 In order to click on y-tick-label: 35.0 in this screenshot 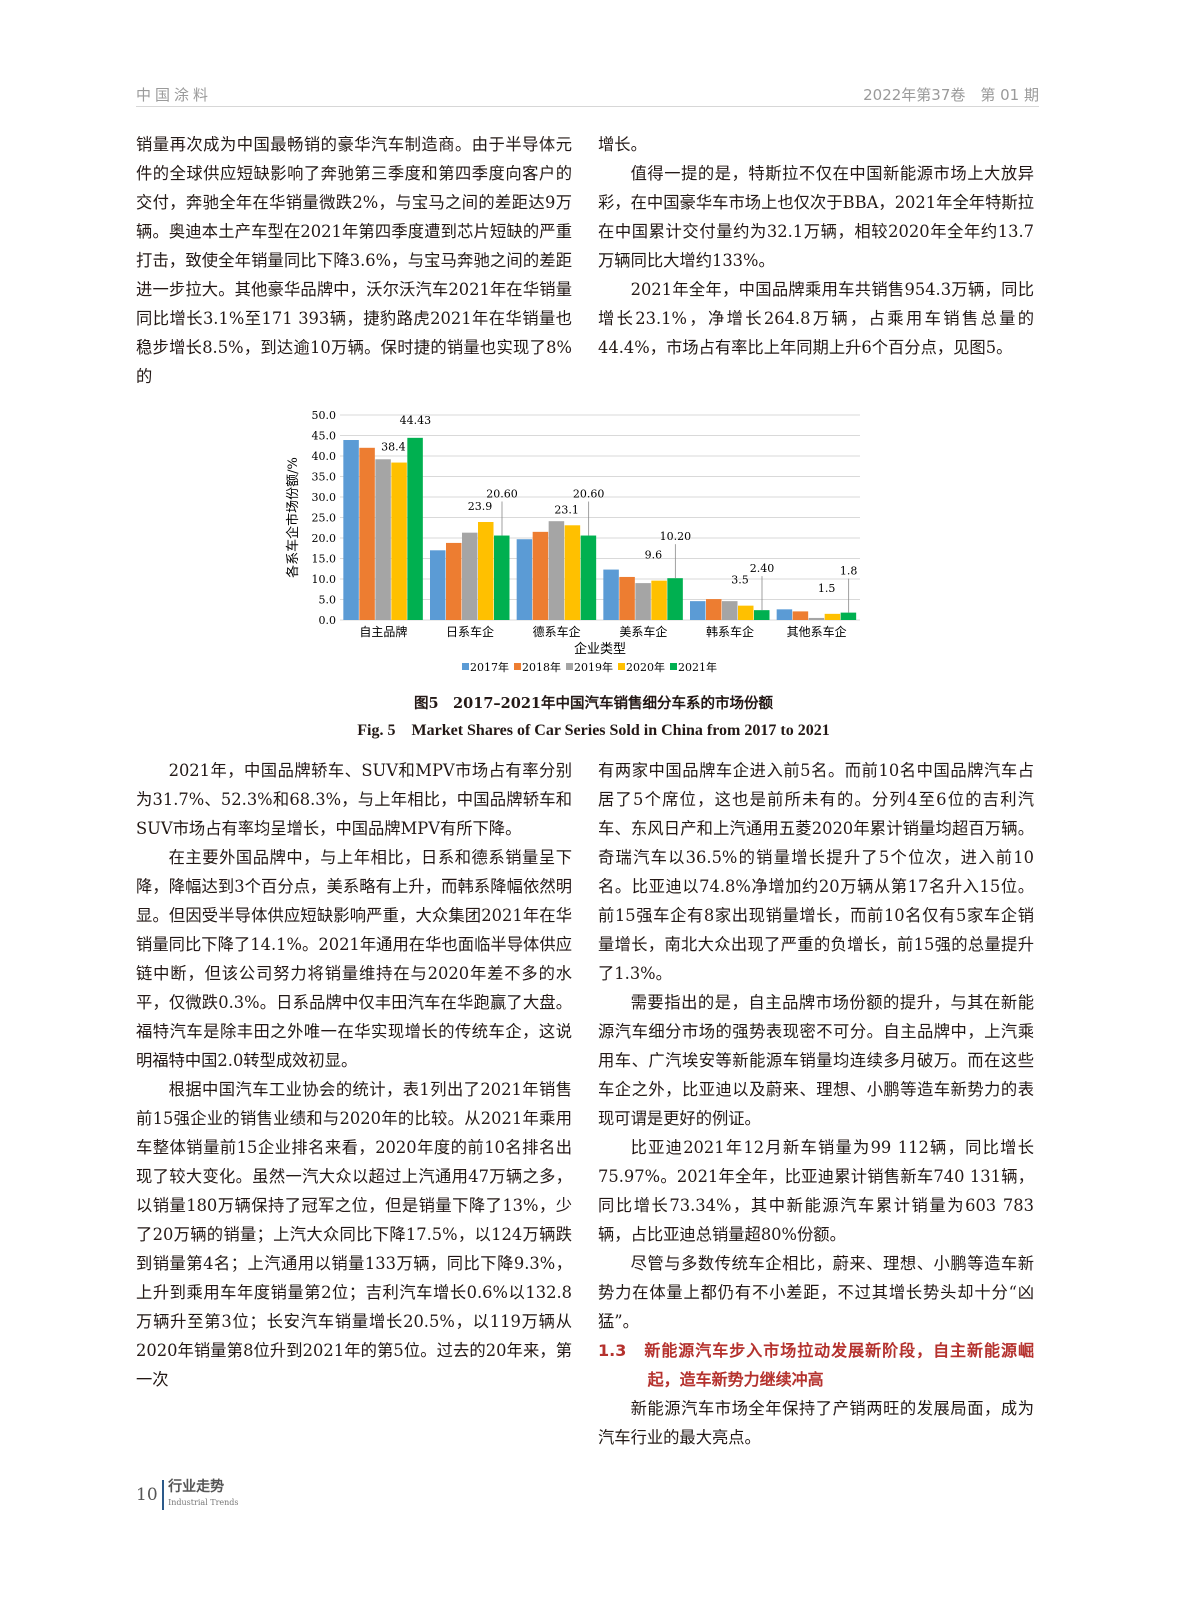, I will do `click(324, 477)`.